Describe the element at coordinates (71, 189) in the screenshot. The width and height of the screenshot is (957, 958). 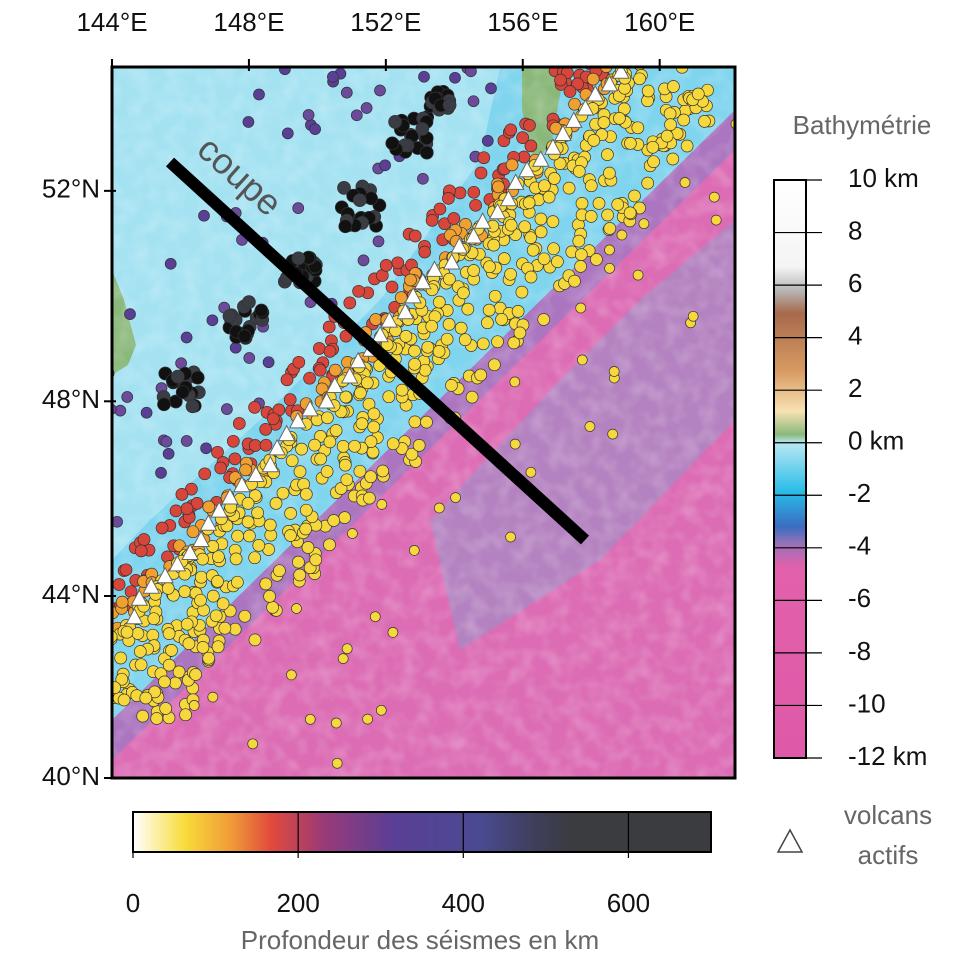
I see `y-tick-label: 52°N` at that location.